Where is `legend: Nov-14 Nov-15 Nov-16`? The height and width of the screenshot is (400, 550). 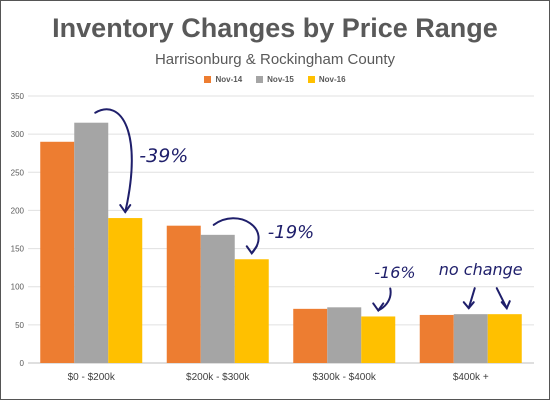 legend: Nov-14 Nov-15 Nov-16 is located at coordinates (275, 79).